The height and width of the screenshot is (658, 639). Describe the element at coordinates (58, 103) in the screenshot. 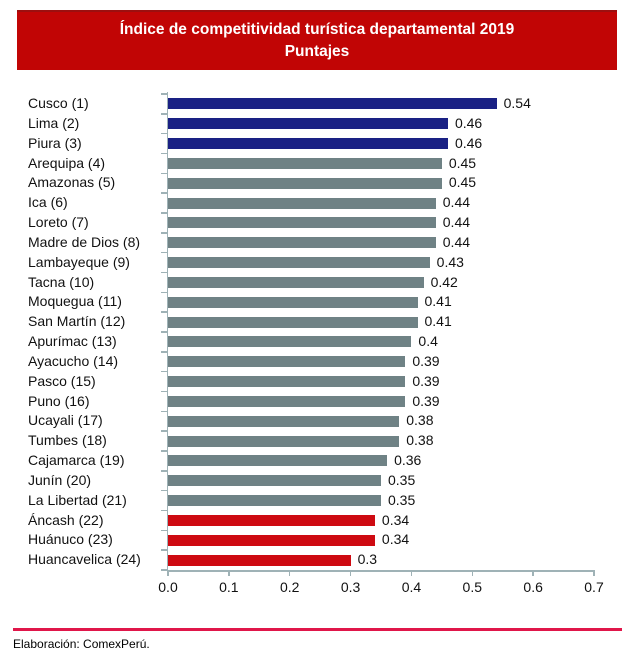

I see `category-label: Cusco (1)` at that location.